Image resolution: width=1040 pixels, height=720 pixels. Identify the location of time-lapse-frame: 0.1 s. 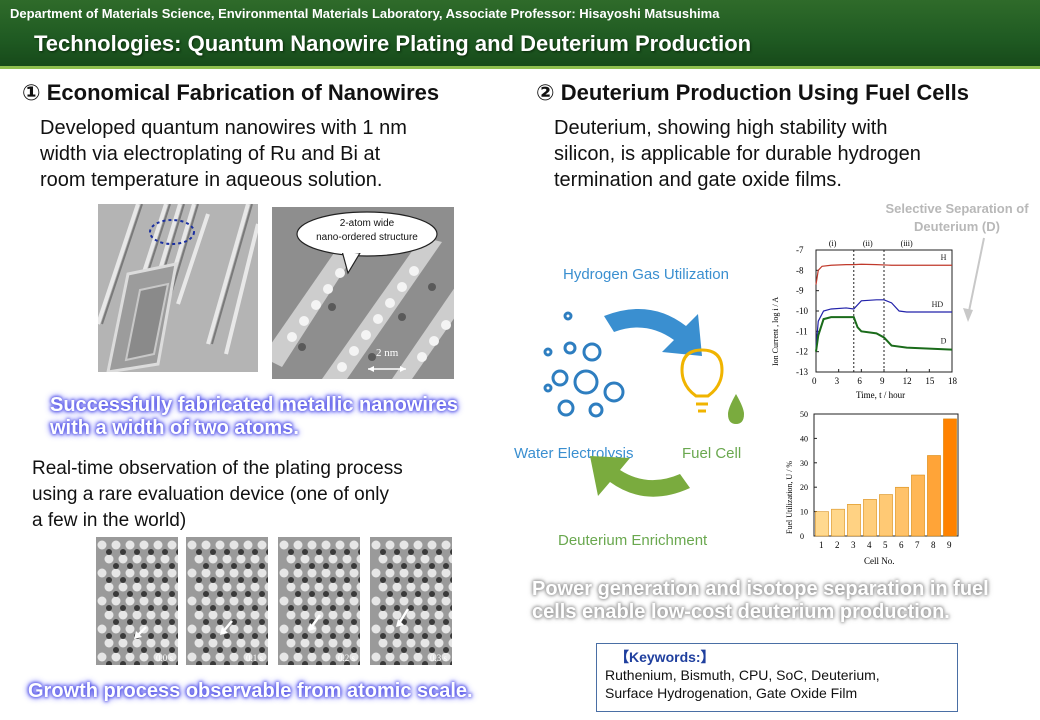
(227, 601).